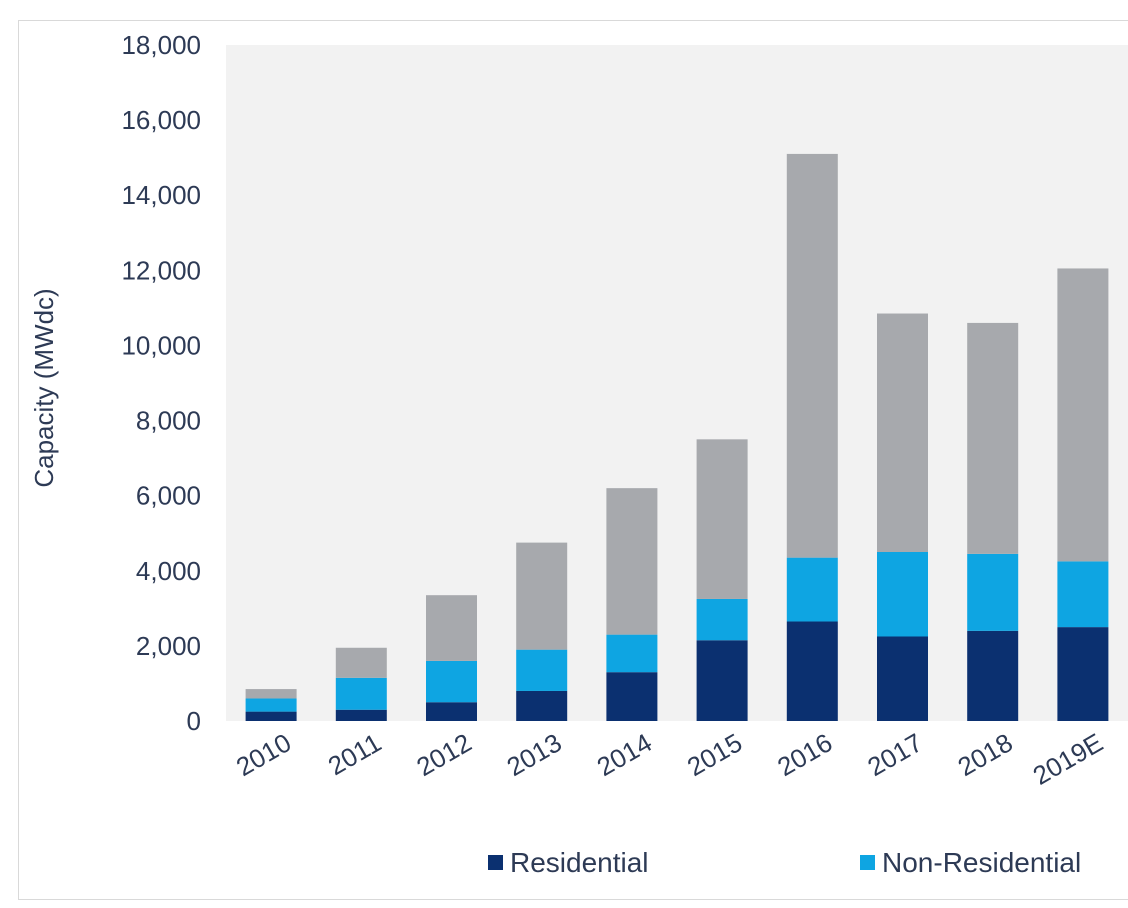 The height and width of the screenshot is (908, 1128). I want to click on bar-segment-residential-2010, so click(271, 716).